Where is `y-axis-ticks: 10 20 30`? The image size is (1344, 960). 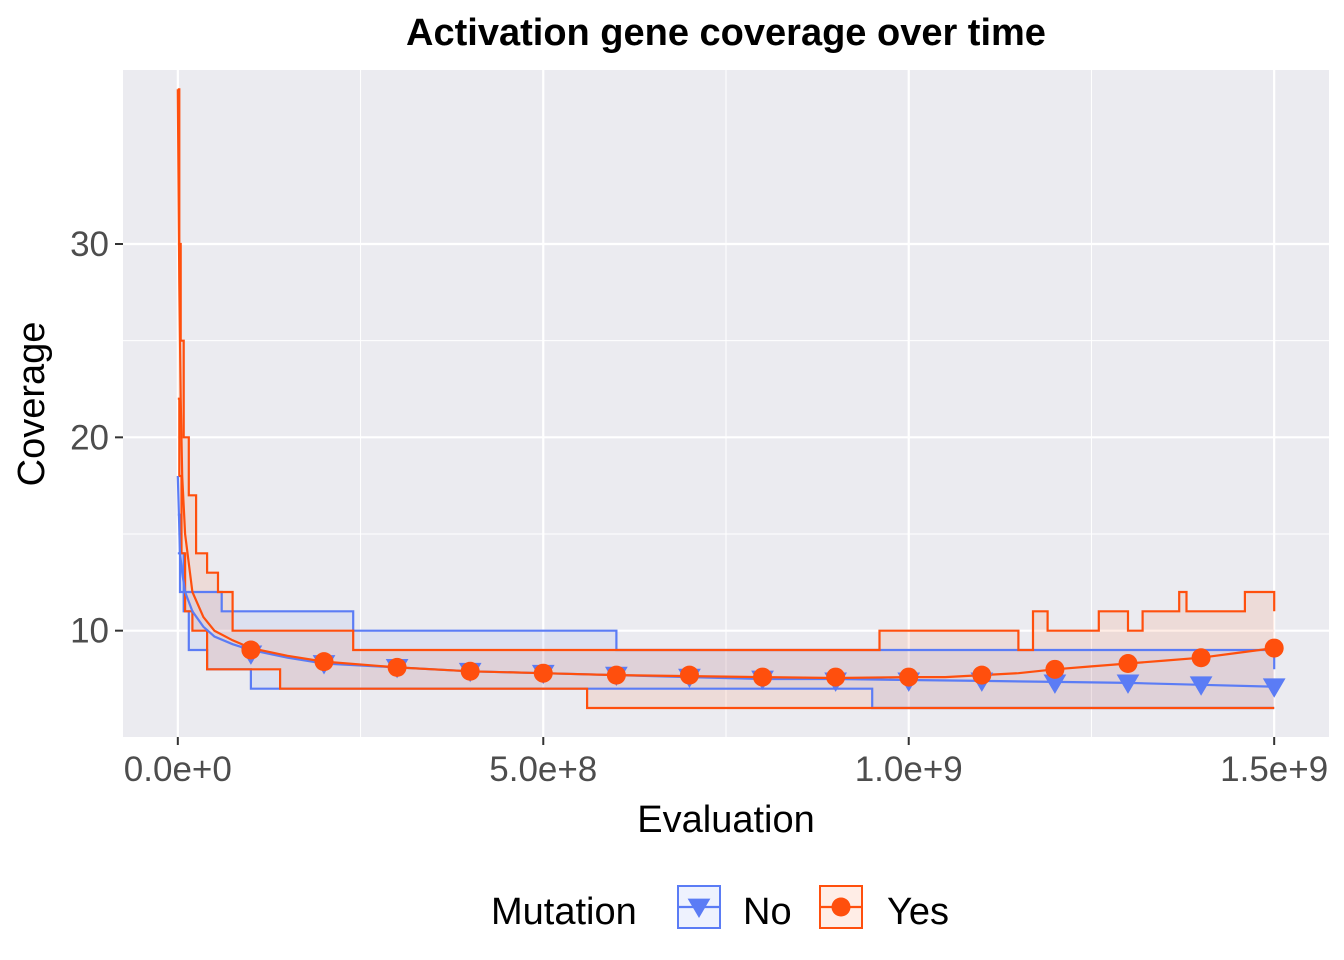
y-axis-ticks: 10 20 30 is located at coordinates (96, 438).